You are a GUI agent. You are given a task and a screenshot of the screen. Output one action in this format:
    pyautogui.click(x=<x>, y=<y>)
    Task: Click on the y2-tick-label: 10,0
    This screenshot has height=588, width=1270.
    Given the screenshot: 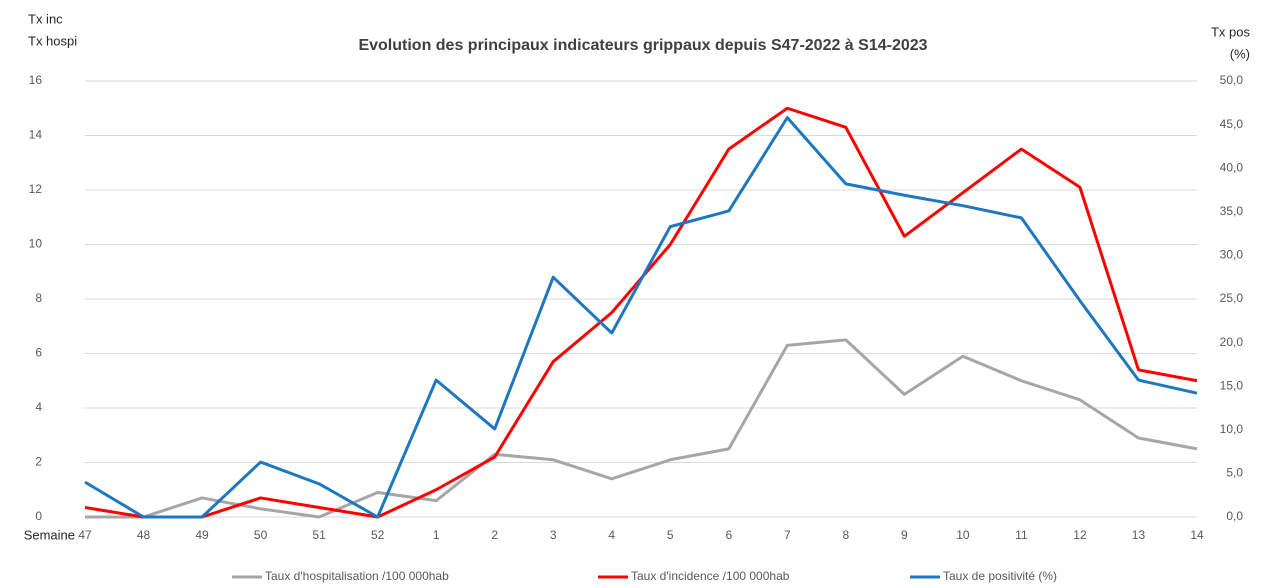 What is the action you would take?
    pyautogui.click(x=1232, y=429)
    